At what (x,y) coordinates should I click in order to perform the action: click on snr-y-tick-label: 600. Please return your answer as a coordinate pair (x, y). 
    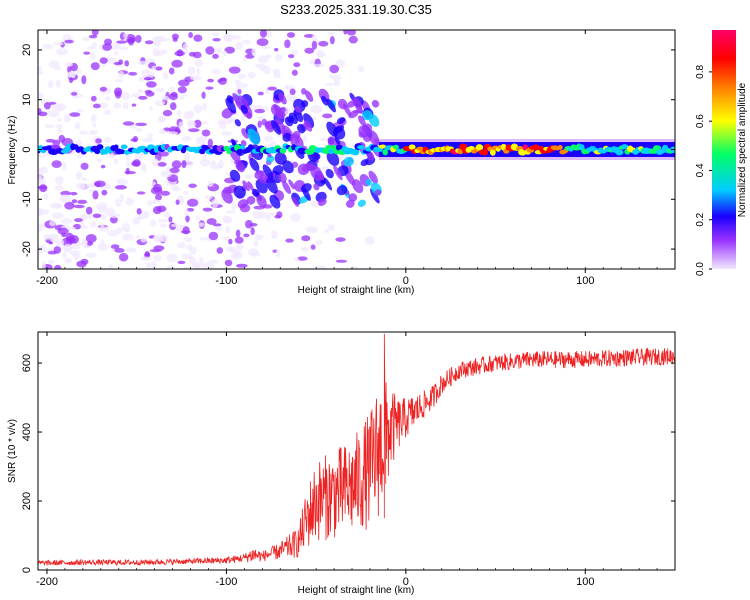
    Looking at the image, I should click on (27, 363).